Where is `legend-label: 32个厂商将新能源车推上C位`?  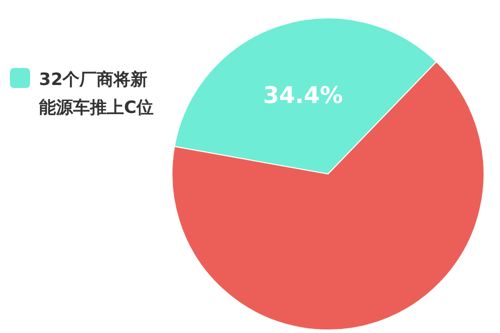
legend-label: 32个厂商将新能源车推上C位 is located at coordinates (96, 94).